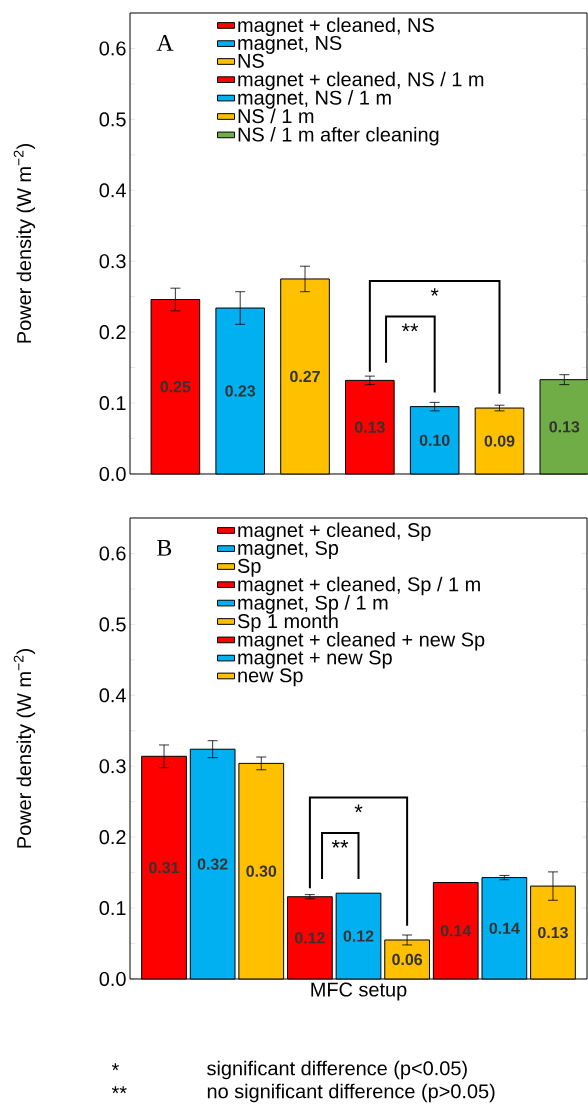  What do you see at coordinates (314, 99) in the screenshot?
I see `legend-label: magnet, NS / 1 m` at bounding box center [314, 99].